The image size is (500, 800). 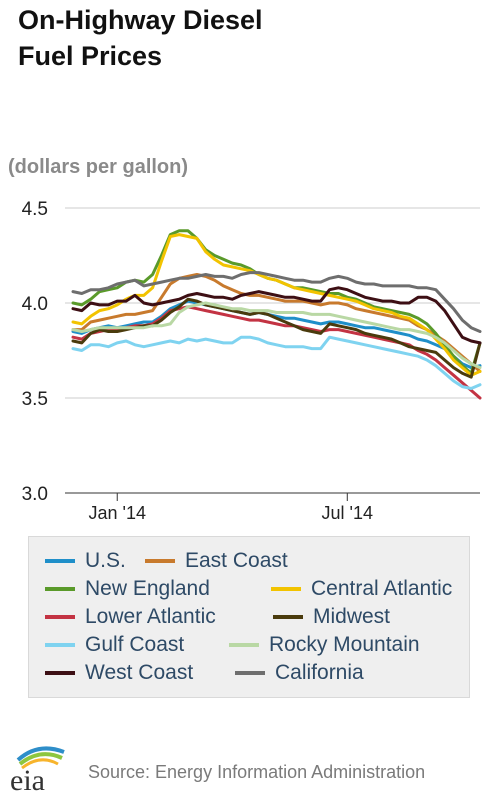 What do you see at coordinates (98, 167) in the screenshot?
I see `units-label: (dollars per gallon)` at bounding box center [98, 167].